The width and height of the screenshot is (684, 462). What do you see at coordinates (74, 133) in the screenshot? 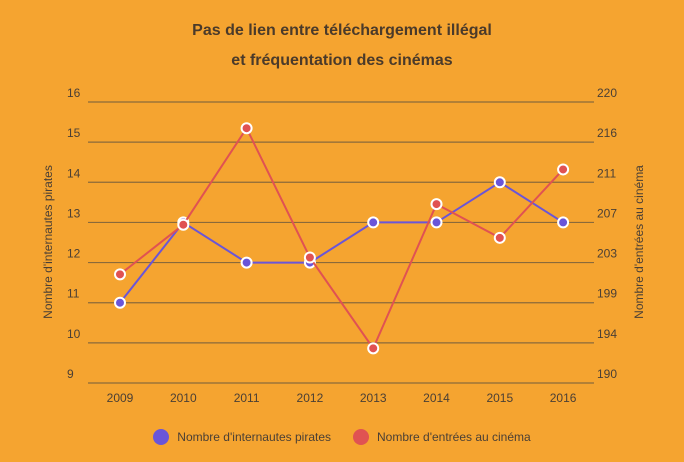
I see `y-left-tick-label: 15` at bounding box center [74, 133].